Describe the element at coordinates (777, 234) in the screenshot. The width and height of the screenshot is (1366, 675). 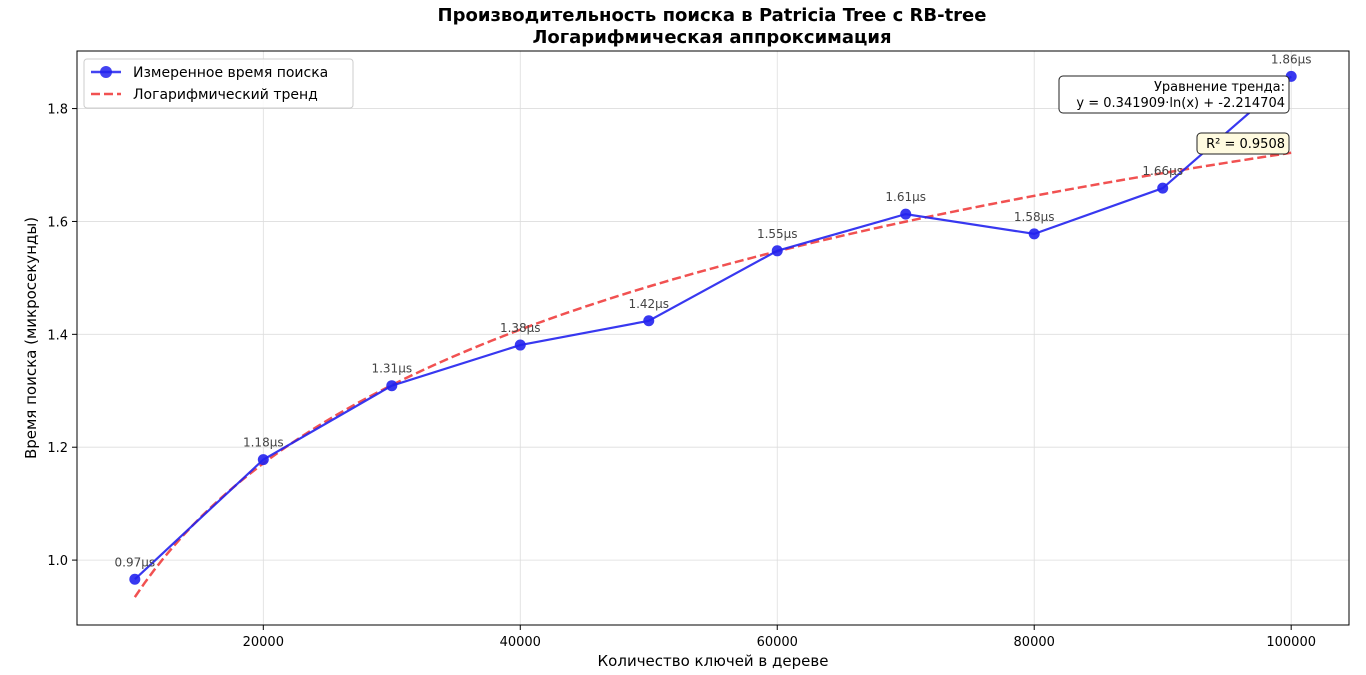
I see `data-label: 1.55μs` at that location.